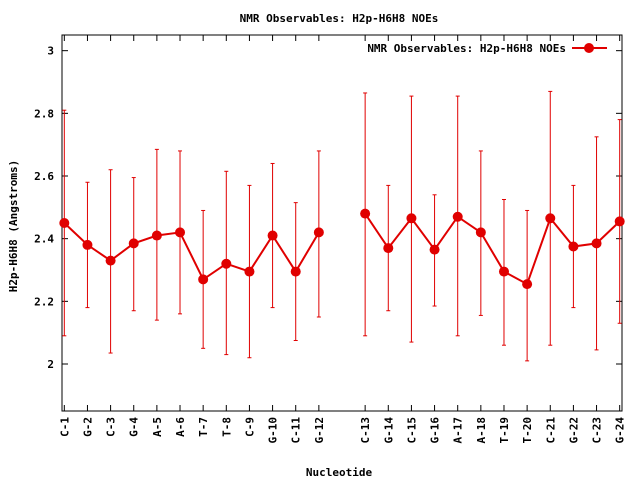 This screenshot has height=480, width=640. Describe the element at coordinates (527, 430) in the screenshot. I see `x-tick-label: T-20` at that location.